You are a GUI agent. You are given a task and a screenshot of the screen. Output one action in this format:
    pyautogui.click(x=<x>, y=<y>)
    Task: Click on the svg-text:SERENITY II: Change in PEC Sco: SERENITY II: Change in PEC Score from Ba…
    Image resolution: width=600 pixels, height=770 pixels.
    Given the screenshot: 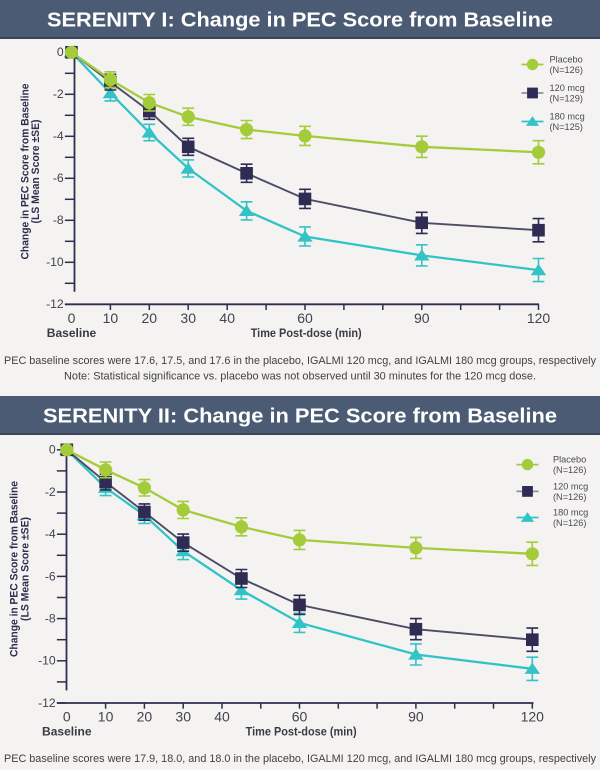 What is the action you would take?
    pyautogui.click(x=300, y=415)
    